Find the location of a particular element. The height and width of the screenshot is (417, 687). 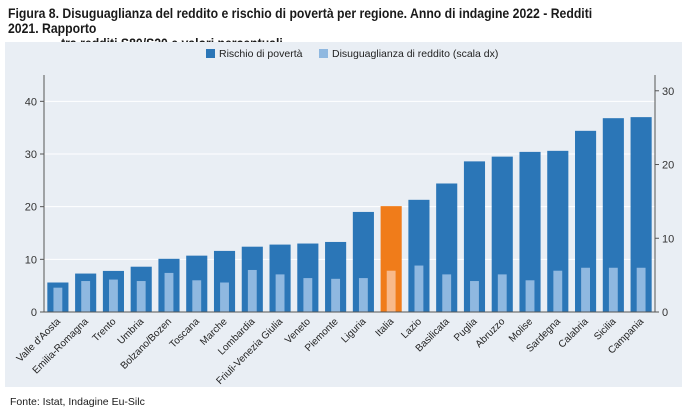

x-tick-label: Bolzano/Bozen is located at coordinates (146, 343).